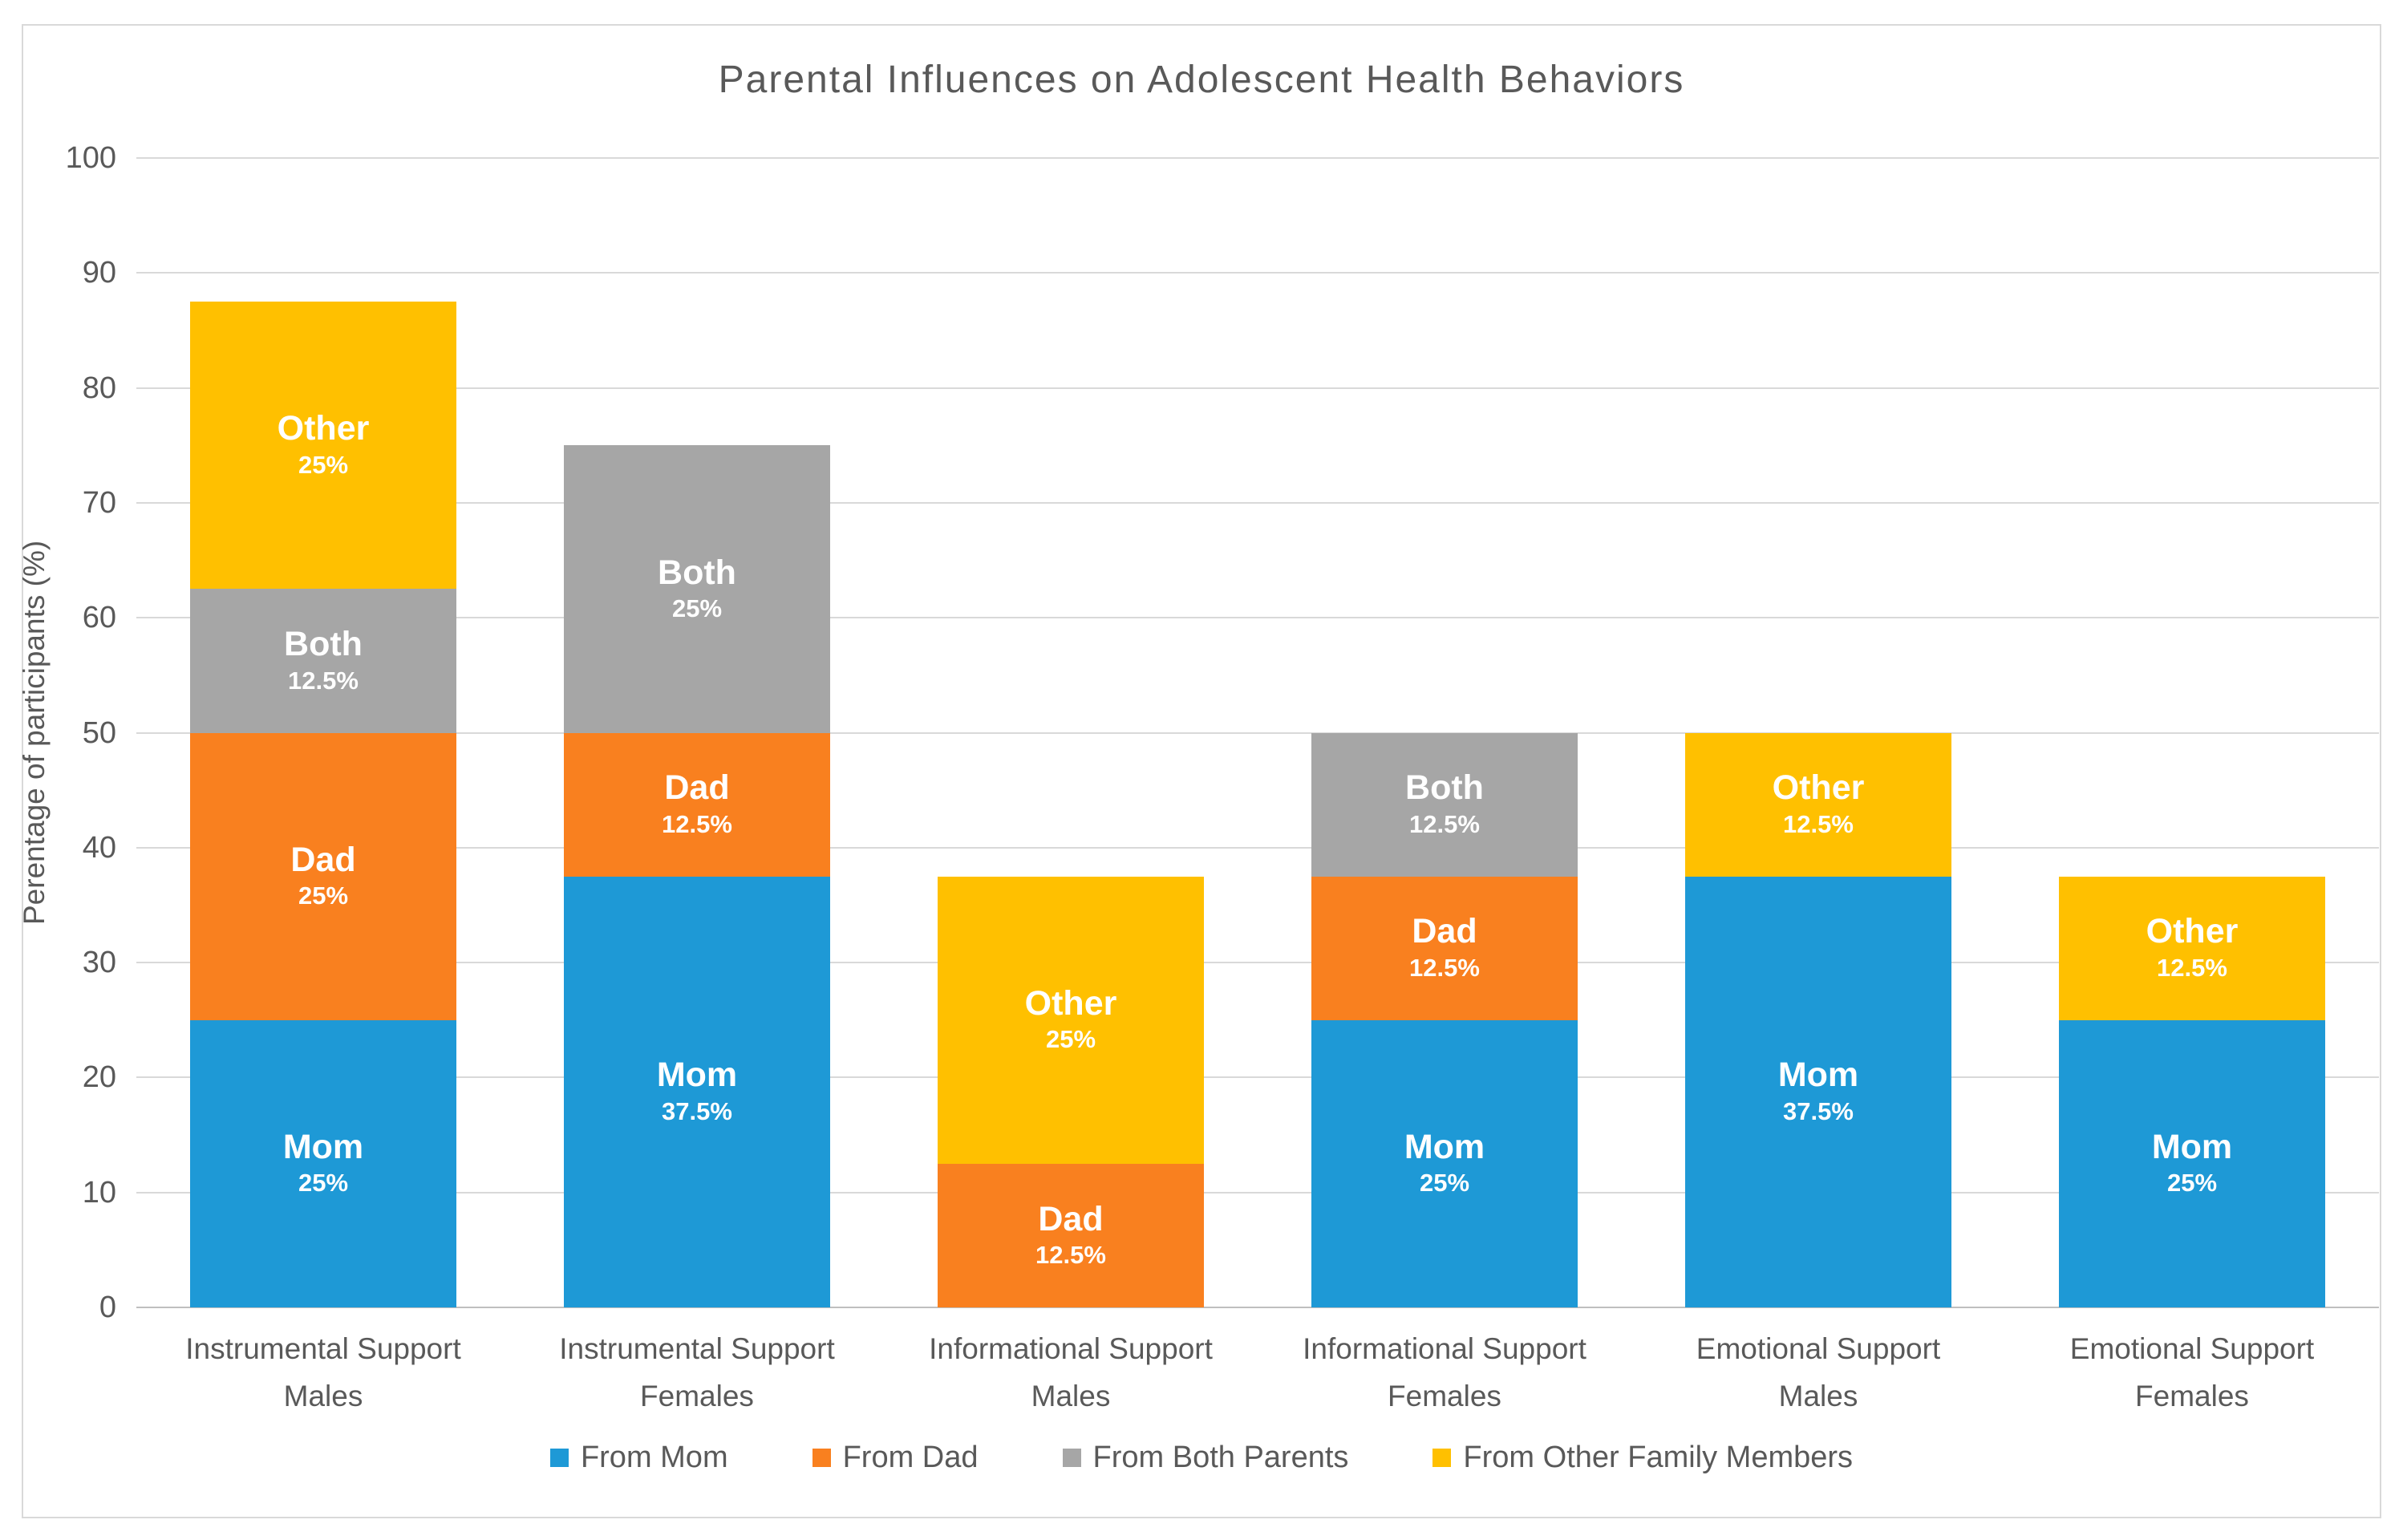 The width and height of the screenshot is (2403, 1540). I want to click on legend-item: From Other Family Members, so click(1642, 1458).